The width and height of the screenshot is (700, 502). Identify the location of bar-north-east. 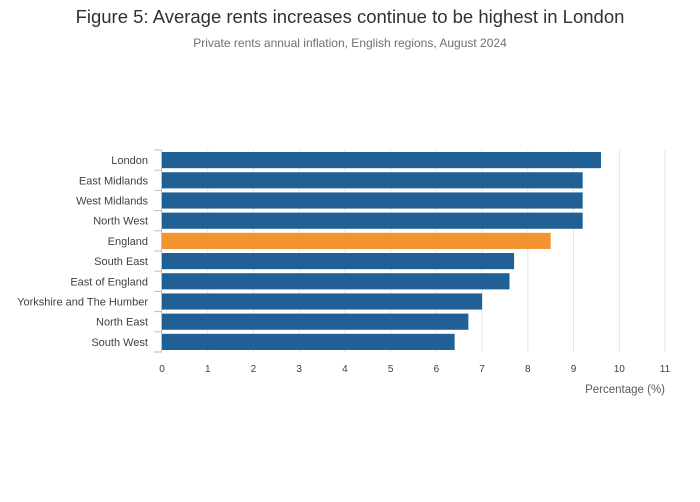
(315, 321).